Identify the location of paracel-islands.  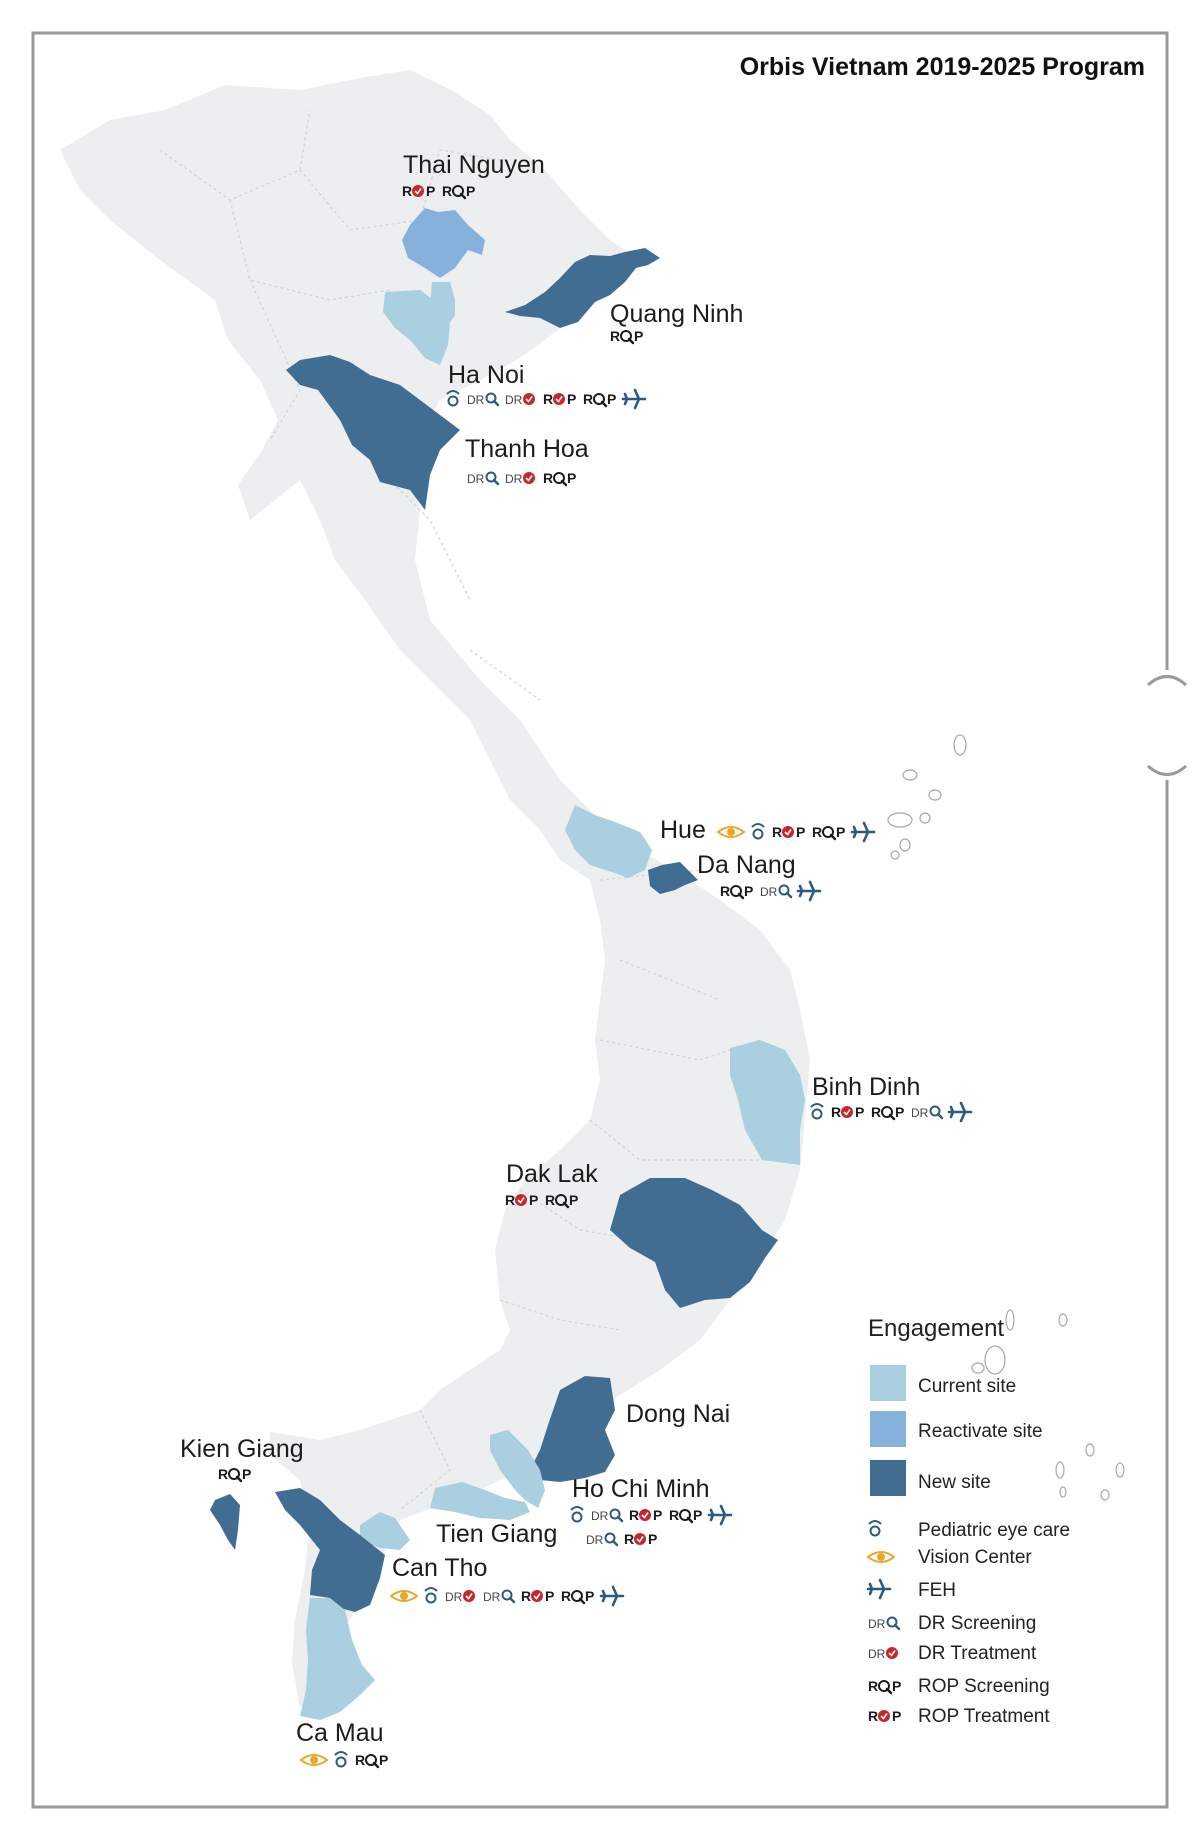
(927, 797).